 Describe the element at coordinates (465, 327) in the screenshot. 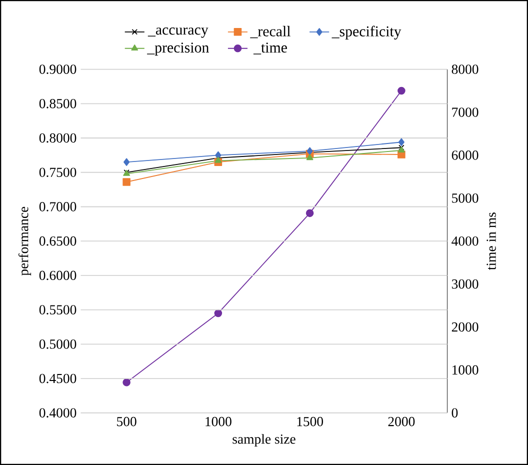

I see `y2-tick-label: 2000` at that location.